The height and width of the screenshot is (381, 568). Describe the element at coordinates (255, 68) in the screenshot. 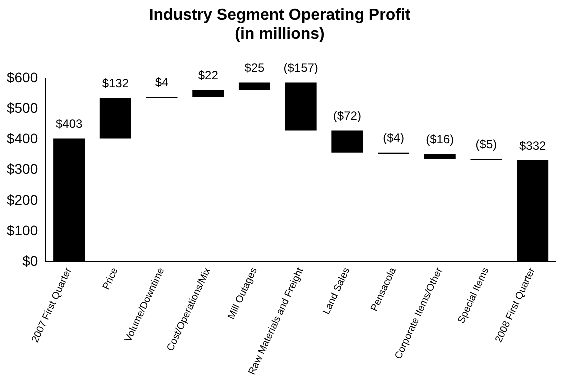

I see `data-label: $25` at that location.